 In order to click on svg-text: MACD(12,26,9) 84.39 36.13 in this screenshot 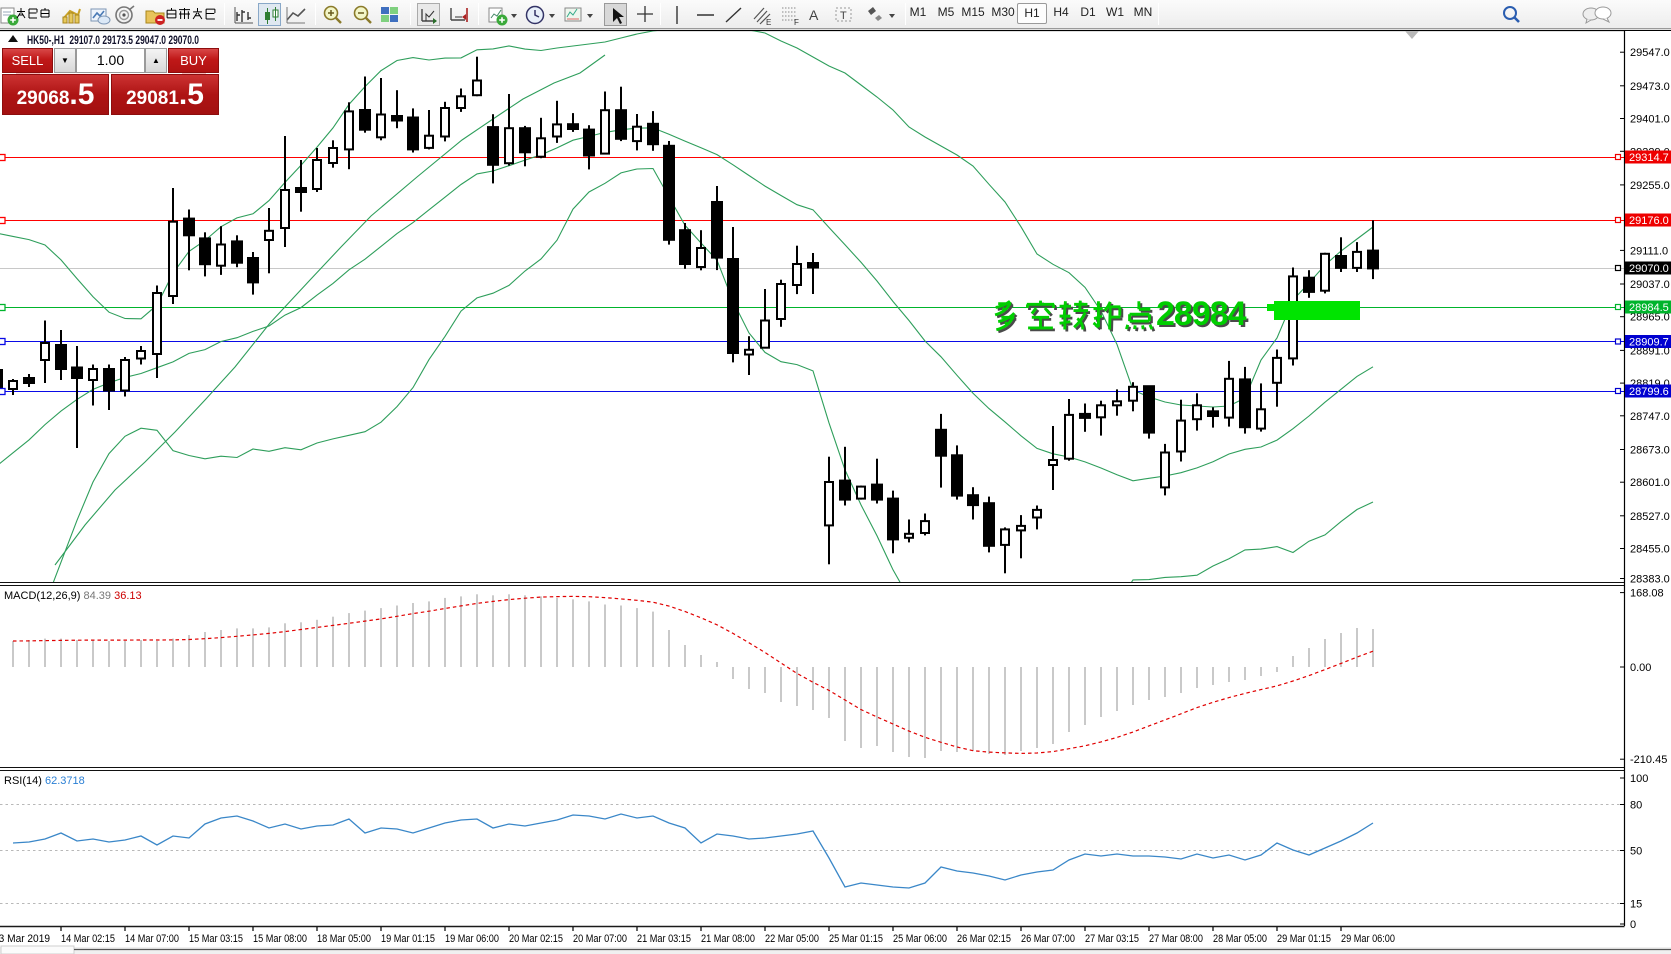, I will do `click(73, 596)`.